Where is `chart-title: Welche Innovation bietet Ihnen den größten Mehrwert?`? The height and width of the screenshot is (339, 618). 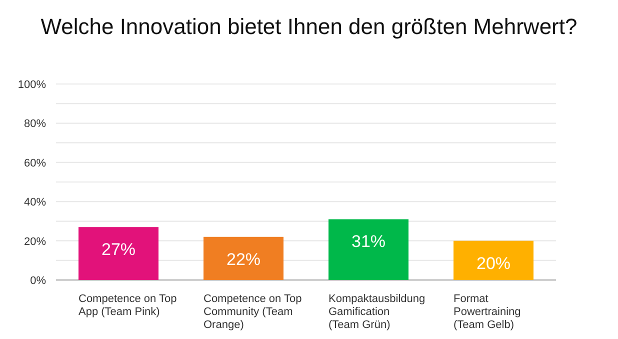 chart-title: Welche Innovation bietet Ihnen den größten Mehrwert? is located at coordinates (309, 26).